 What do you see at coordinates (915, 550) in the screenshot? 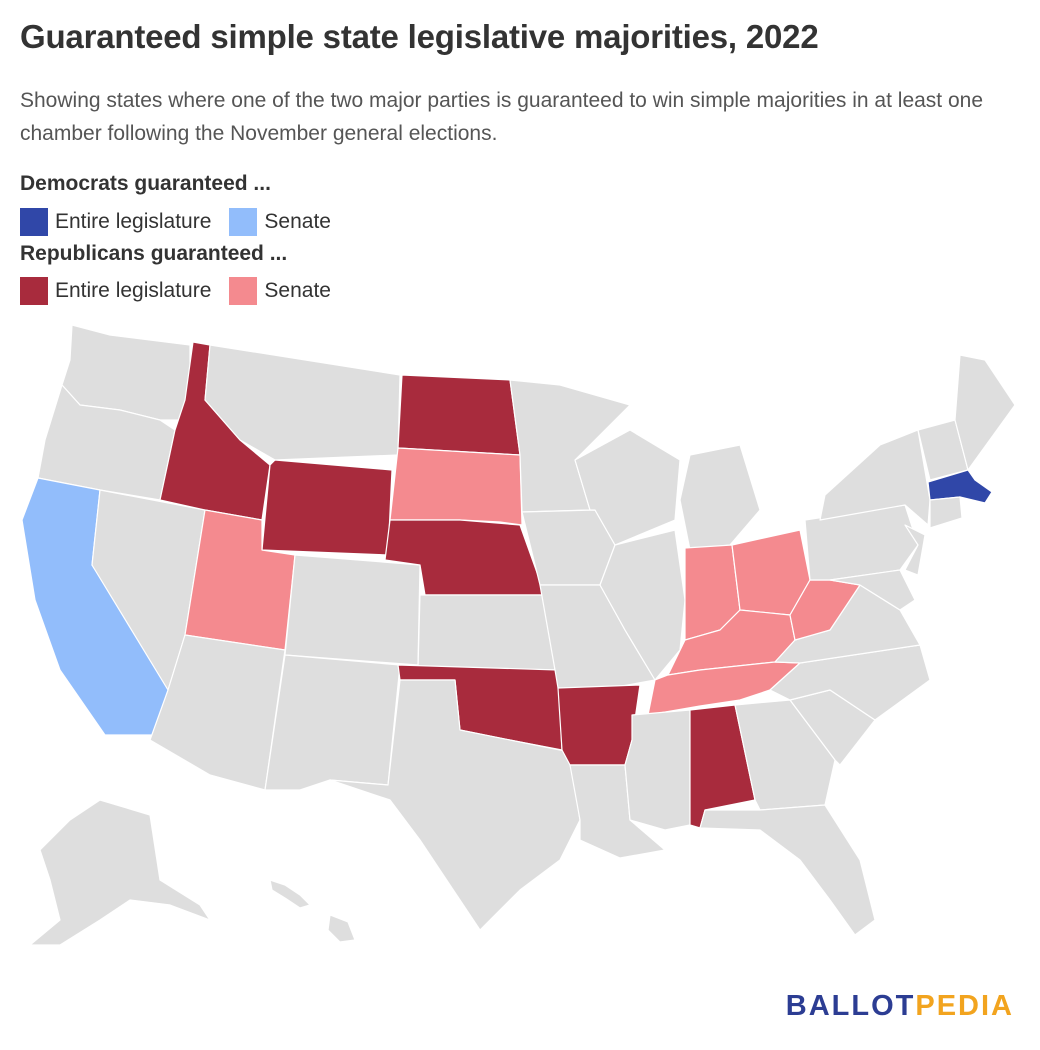
I see `state-new-jersey` at bounding box center [915, 550].